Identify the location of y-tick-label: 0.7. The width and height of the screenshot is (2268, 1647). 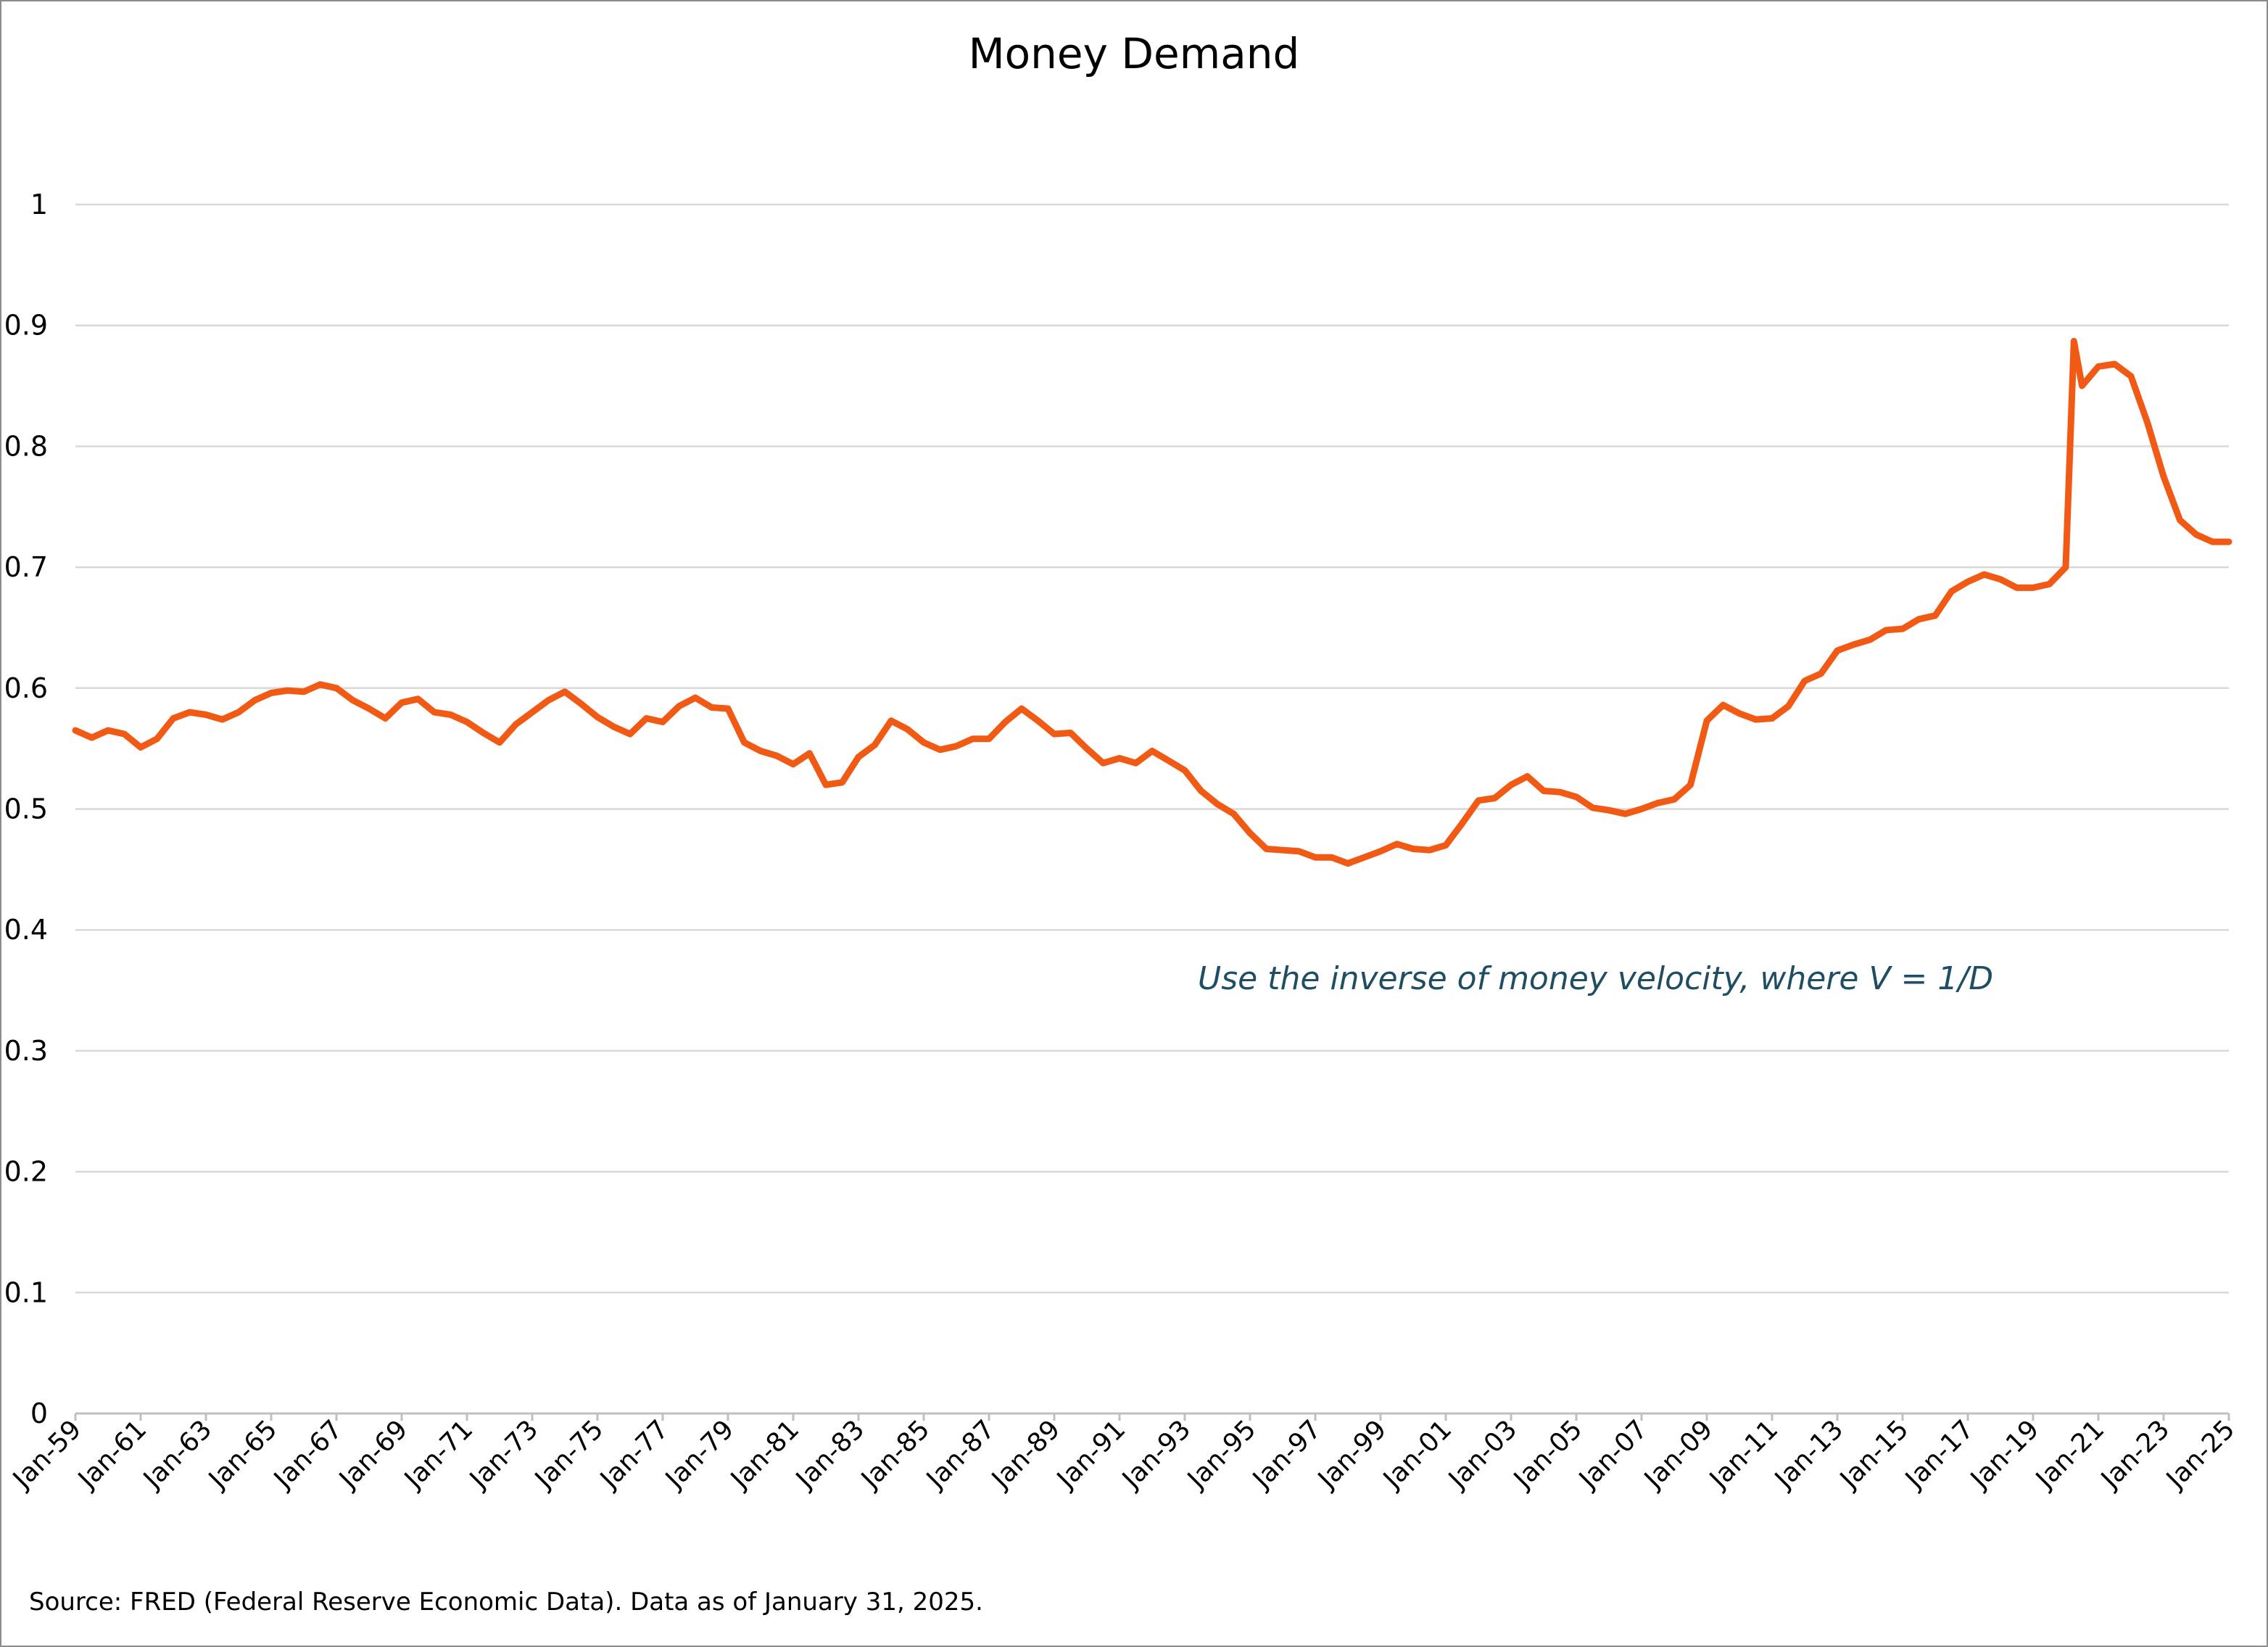
(26, 567).